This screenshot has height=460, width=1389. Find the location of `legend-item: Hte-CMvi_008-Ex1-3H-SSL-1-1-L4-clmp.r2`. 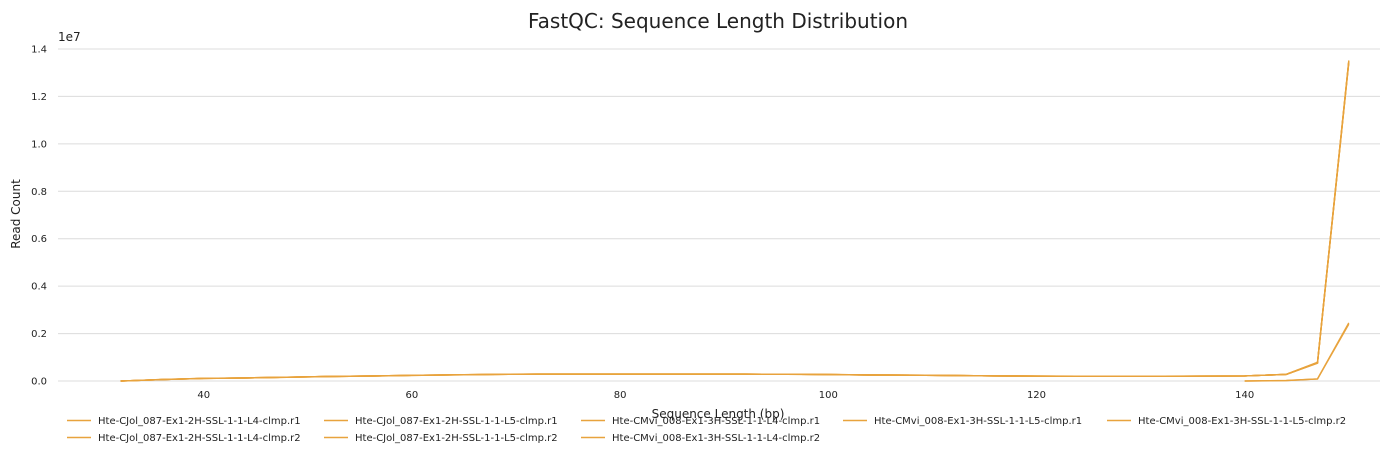

legend-item: Hte-CMvi_008-Ex1-3H-SSL-1-1-L4-clmp.r2 is located at coordinates (700, 438).